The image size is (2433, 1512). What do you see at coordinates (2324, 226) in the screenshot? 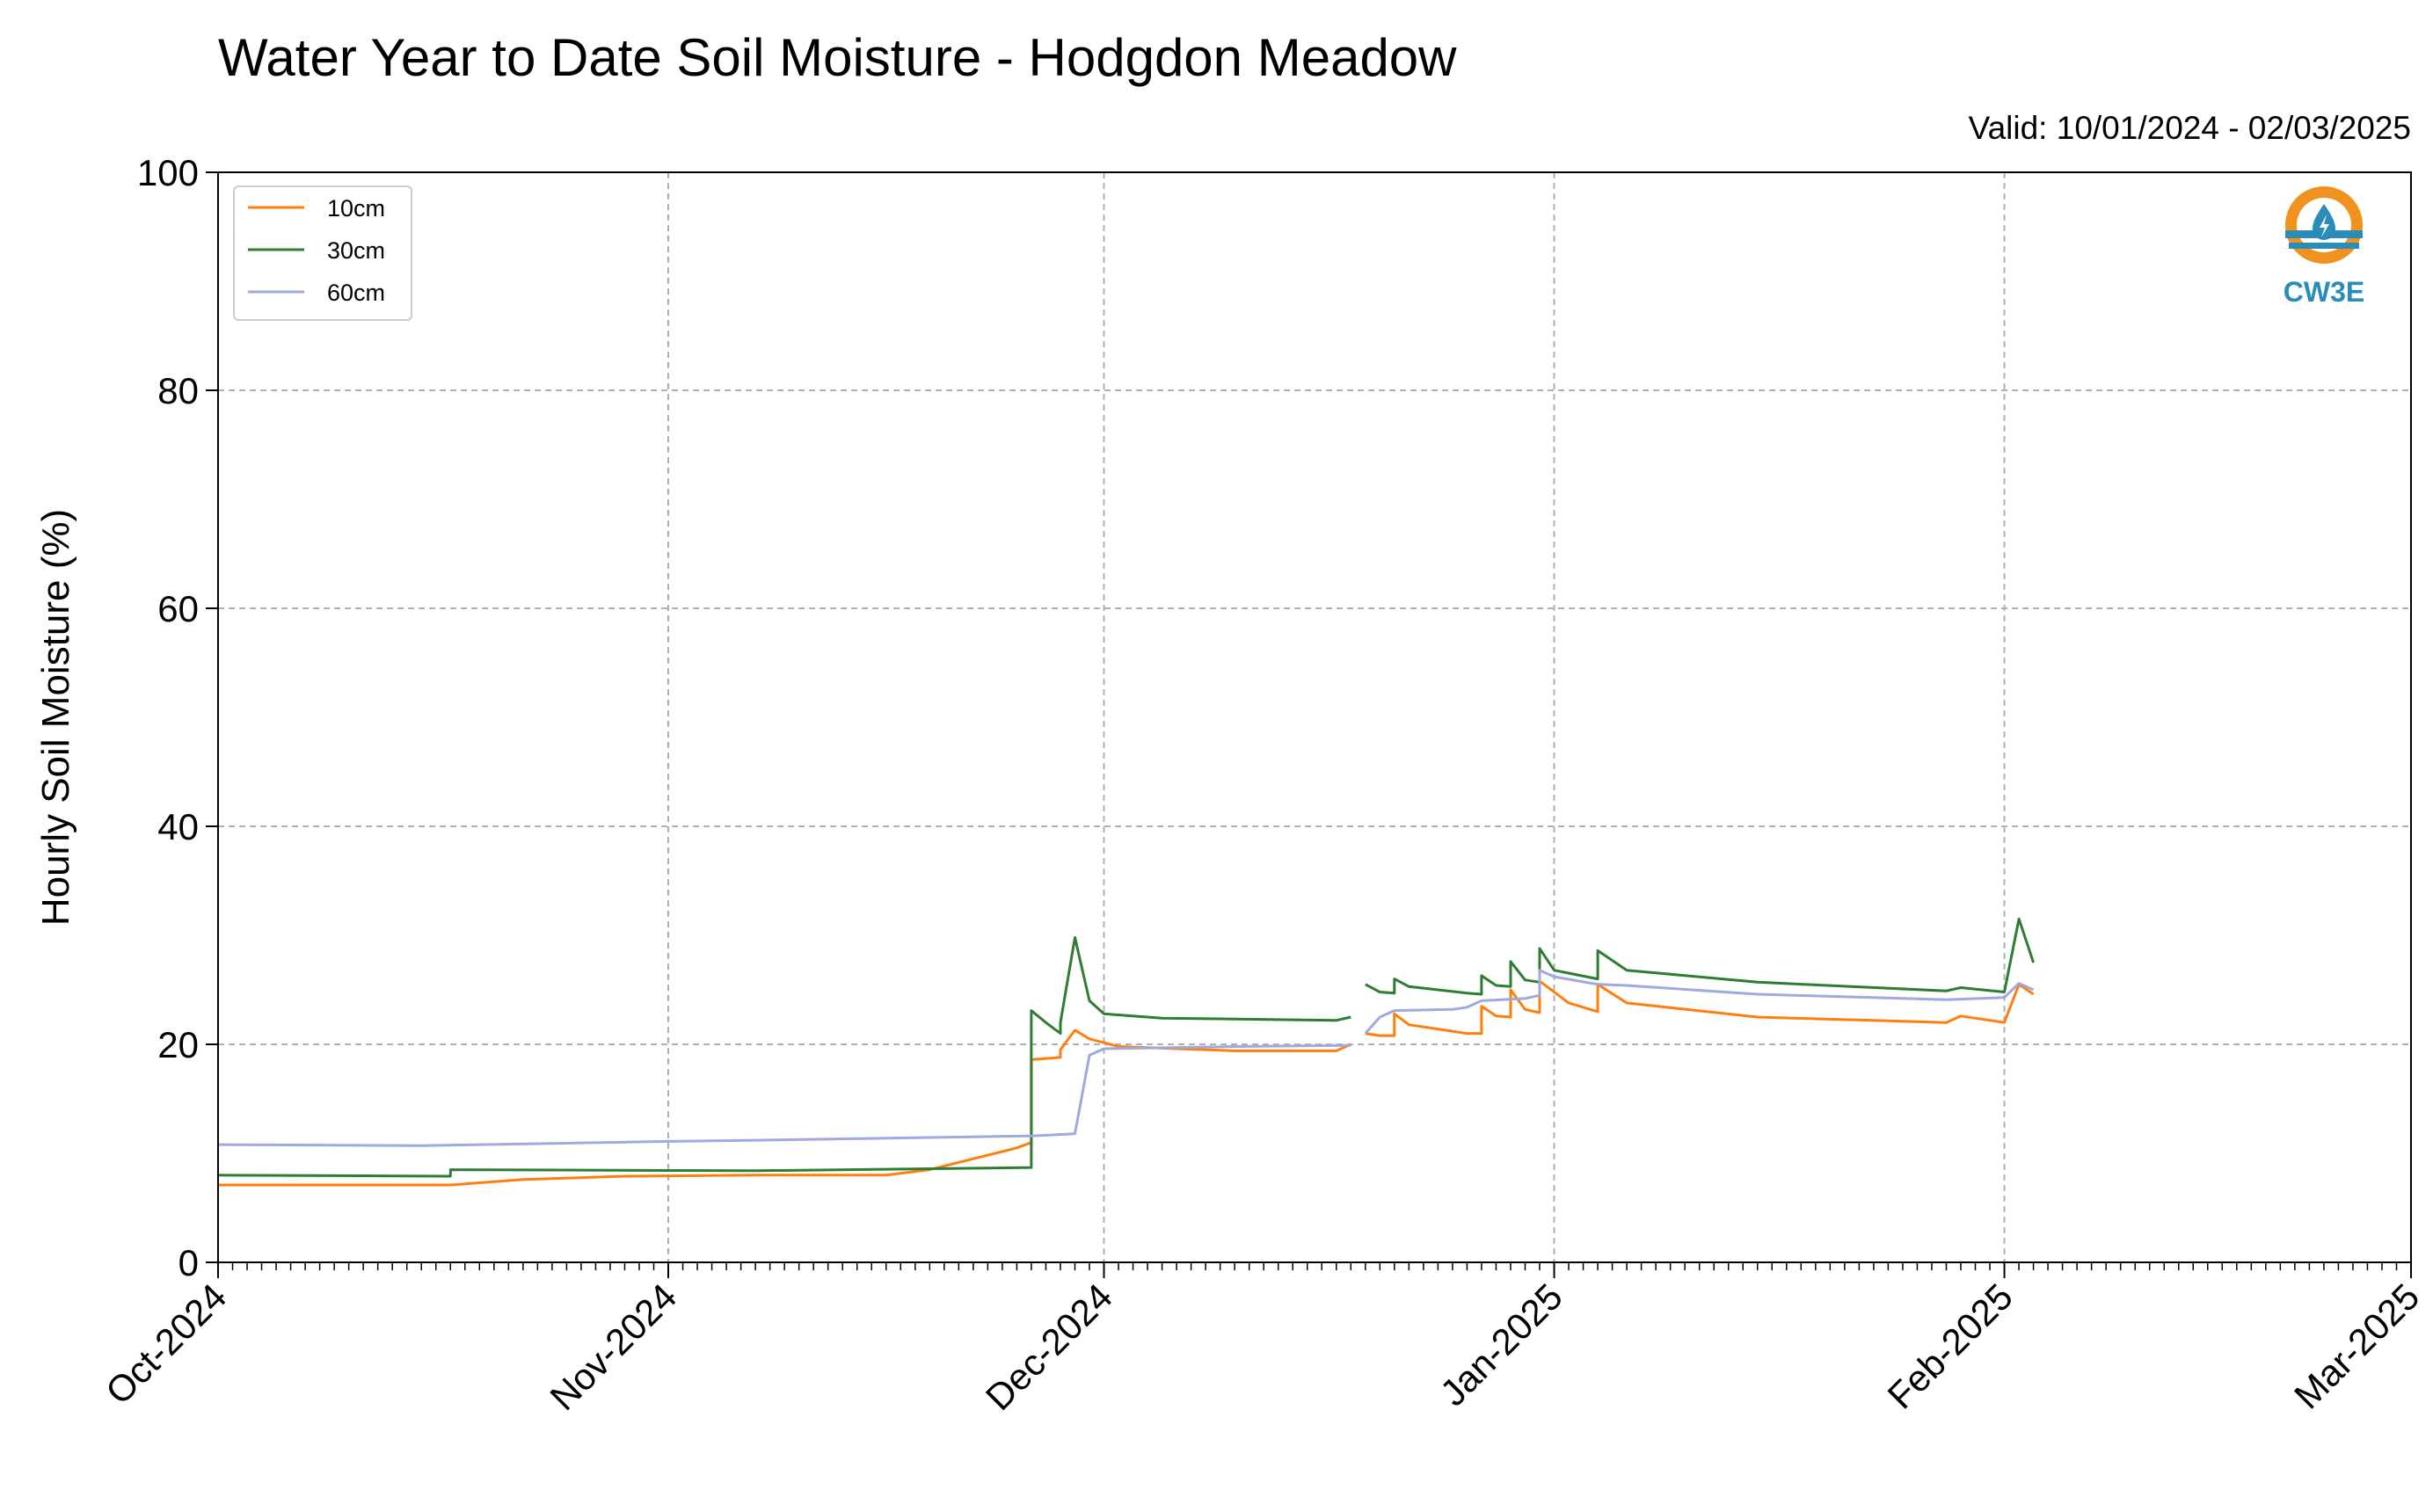
I see `bolt-icon` at bounding box center [2324, 226].